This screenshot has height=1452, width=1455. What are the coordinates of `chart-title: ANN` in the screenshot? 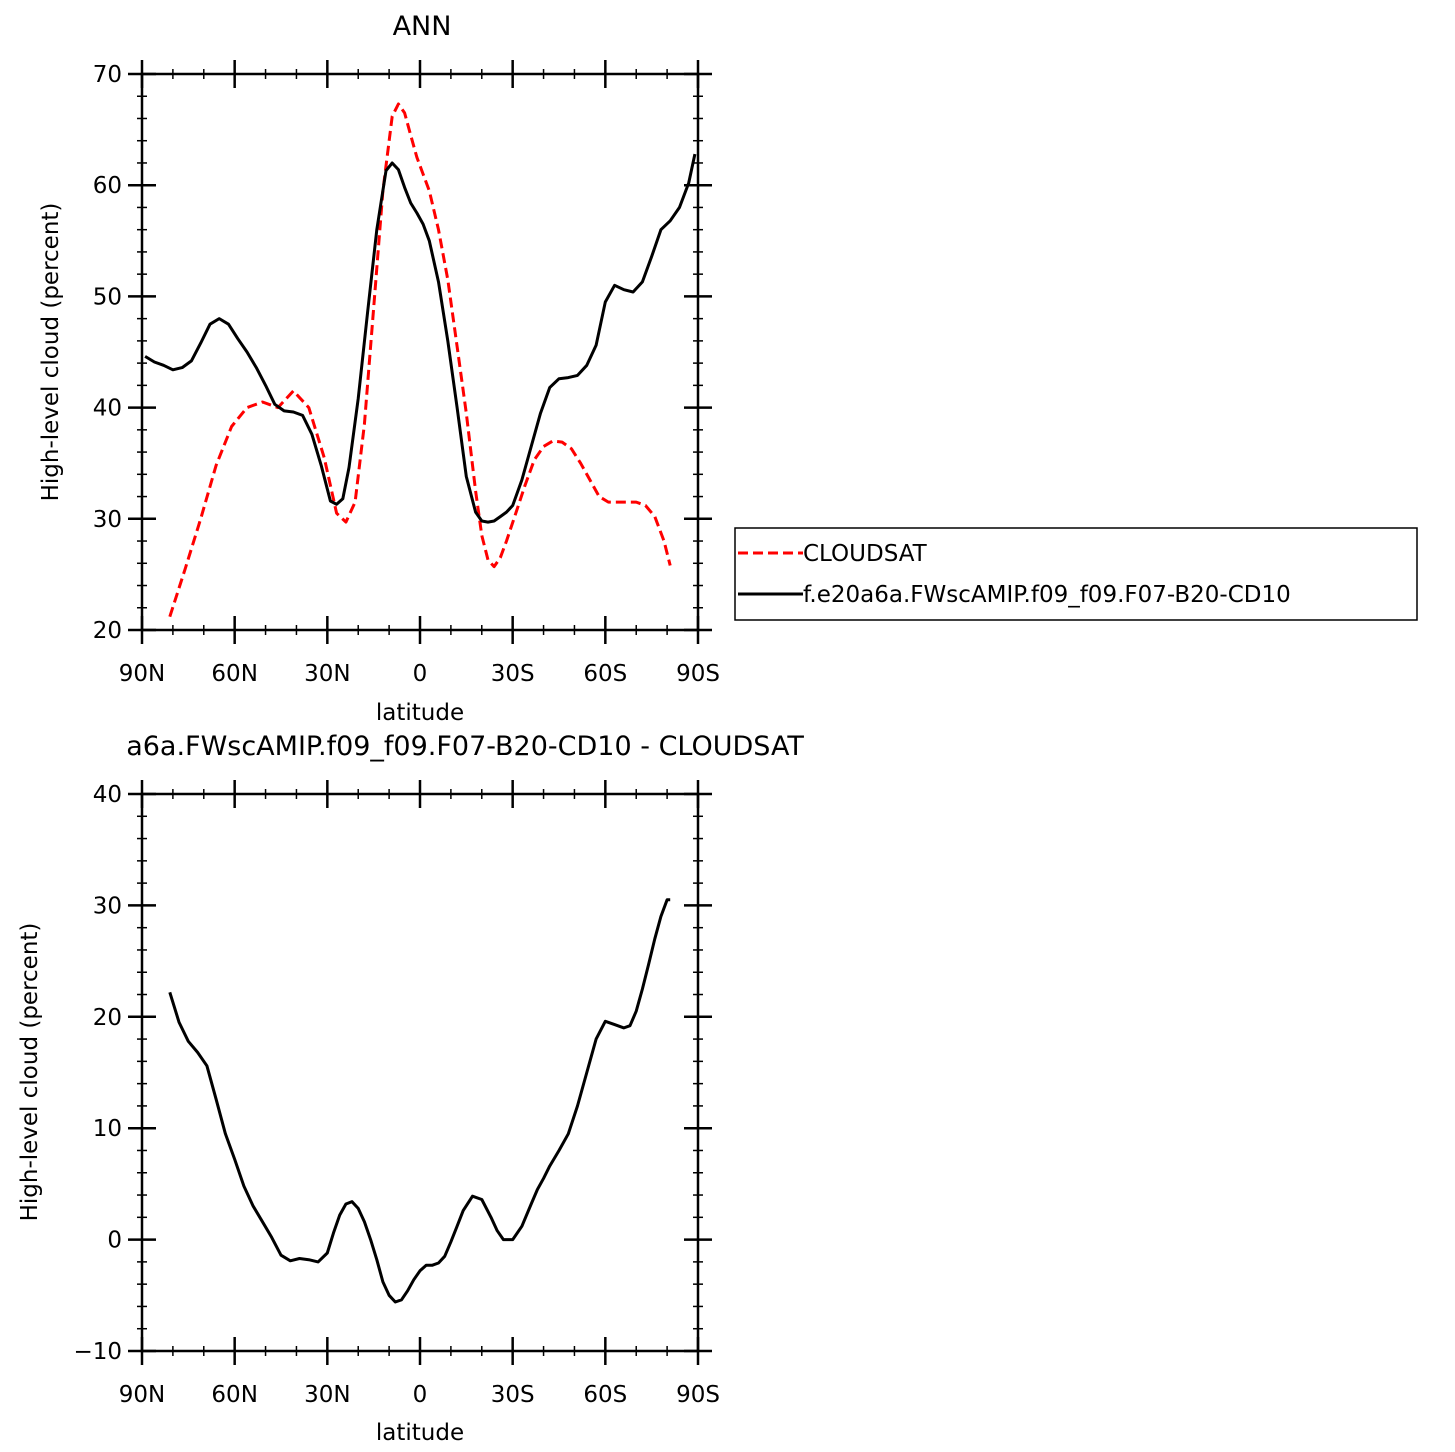 It's located at (422, 26).